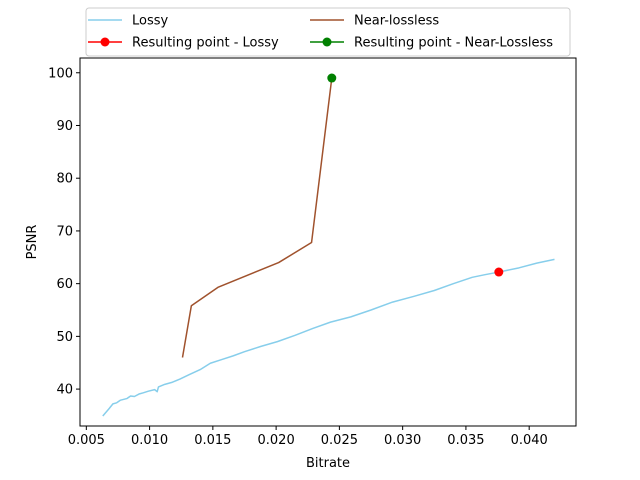 Image resolution: width=640 pixels, height=480 pixels. Describe the element at coordinates (529, 440) in the screenshot. I see `x-tick-label: 0.040` at that location.